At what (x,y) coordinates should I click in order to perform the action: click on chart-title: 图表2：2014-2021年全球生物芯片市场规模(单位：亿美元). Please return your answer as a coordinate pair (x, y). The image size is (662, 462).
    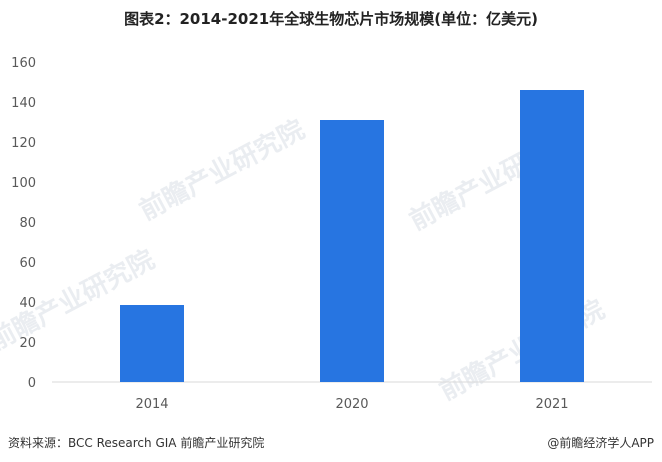
    Looking at the image, I should click on (331, 19).